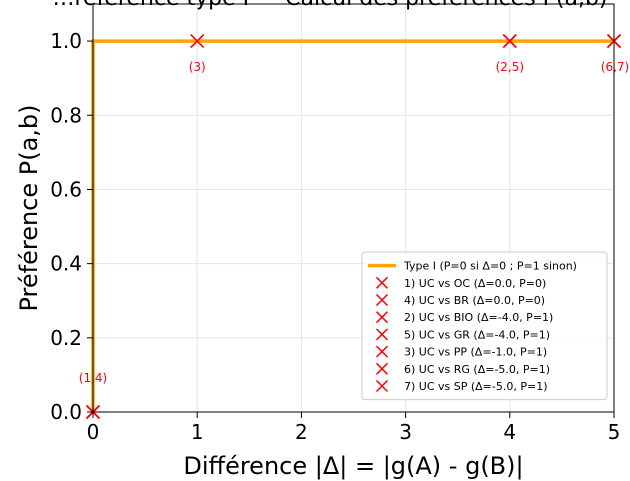 The width and height of the screenshot is (630, 481). What do you see at coordinates (615, 67) in the screenshot?
I see `point-annotation: (6,7)` at bounding box center [615, 67].